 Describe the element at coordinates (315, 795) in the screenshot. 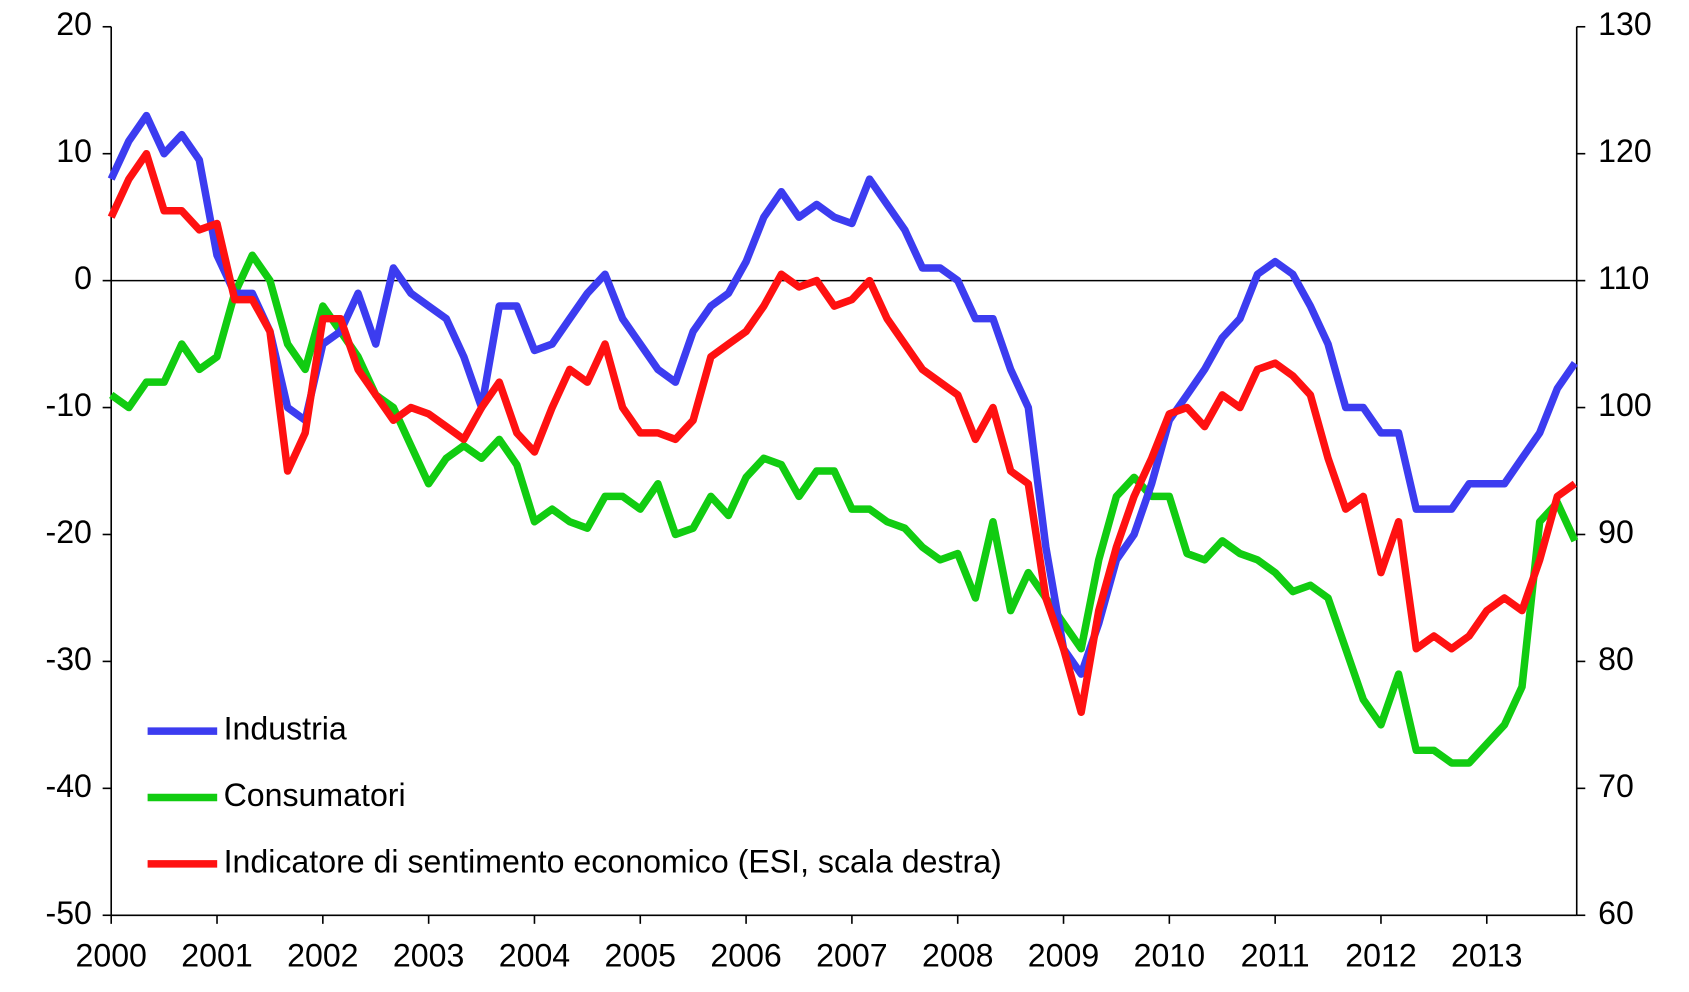

I see `legend-label: Consumatori` at that location.